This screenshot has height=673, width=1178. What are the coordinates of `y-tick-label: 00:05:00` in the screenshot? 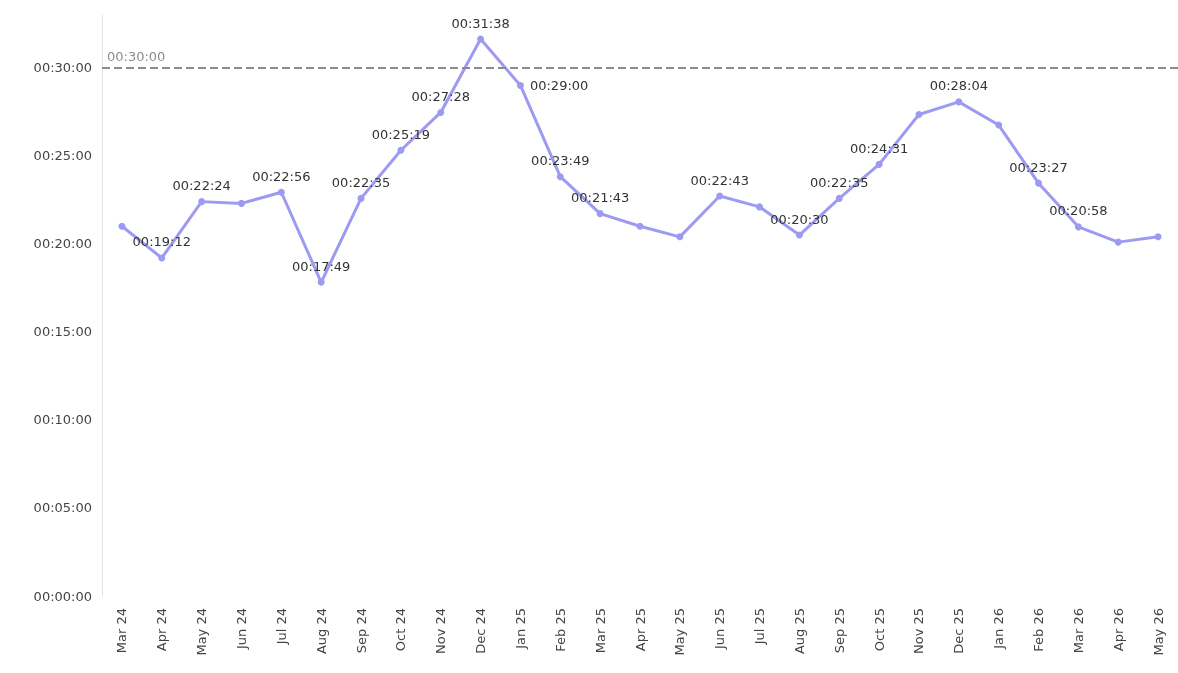 It's located at (62, 508).